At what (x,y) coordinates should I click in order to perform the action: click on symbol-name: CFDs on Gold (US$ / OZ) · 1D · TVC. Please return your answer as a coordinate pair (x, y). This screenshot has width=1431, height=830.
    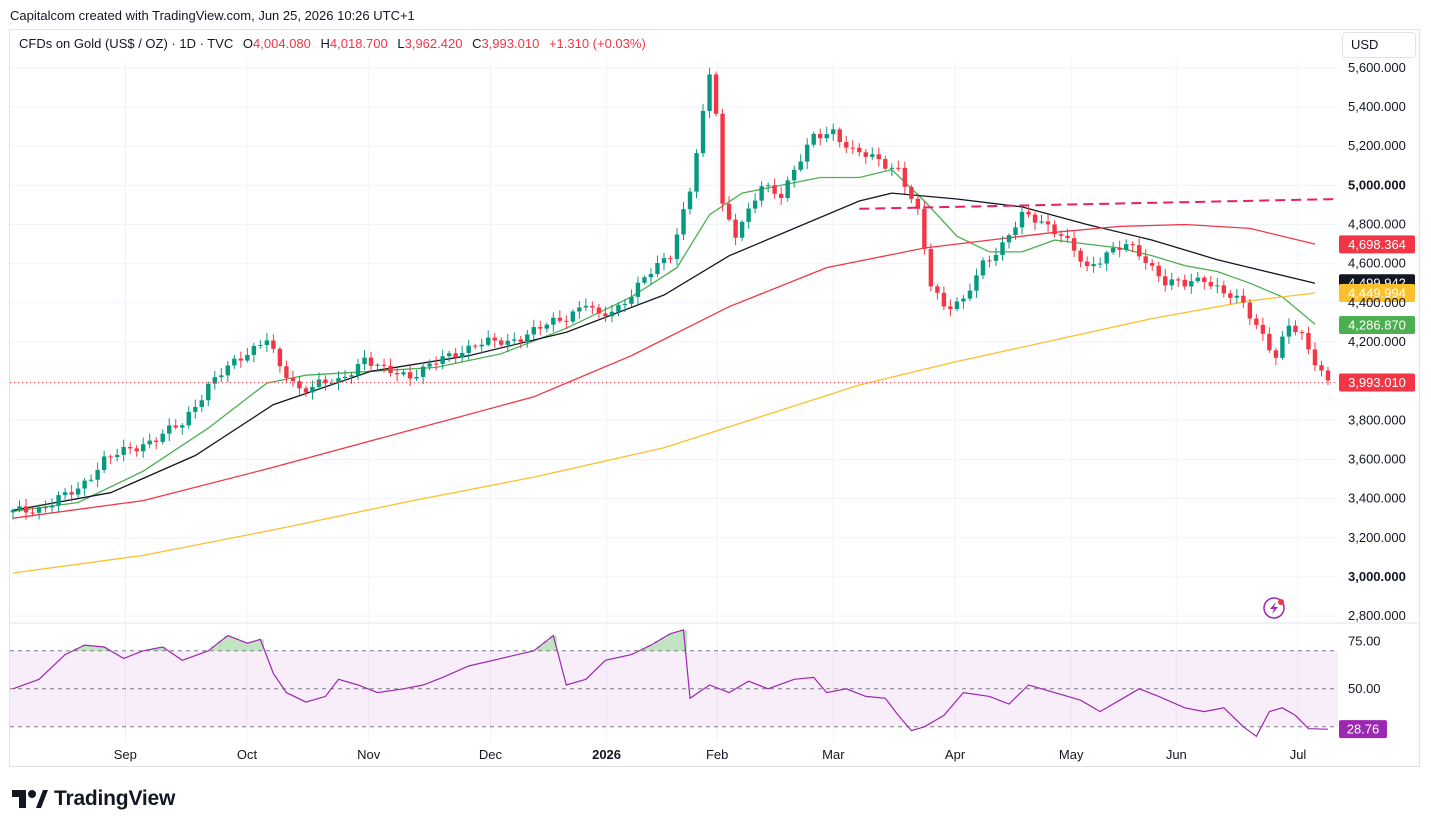
    Looking at the image, I should click on (126, 43).